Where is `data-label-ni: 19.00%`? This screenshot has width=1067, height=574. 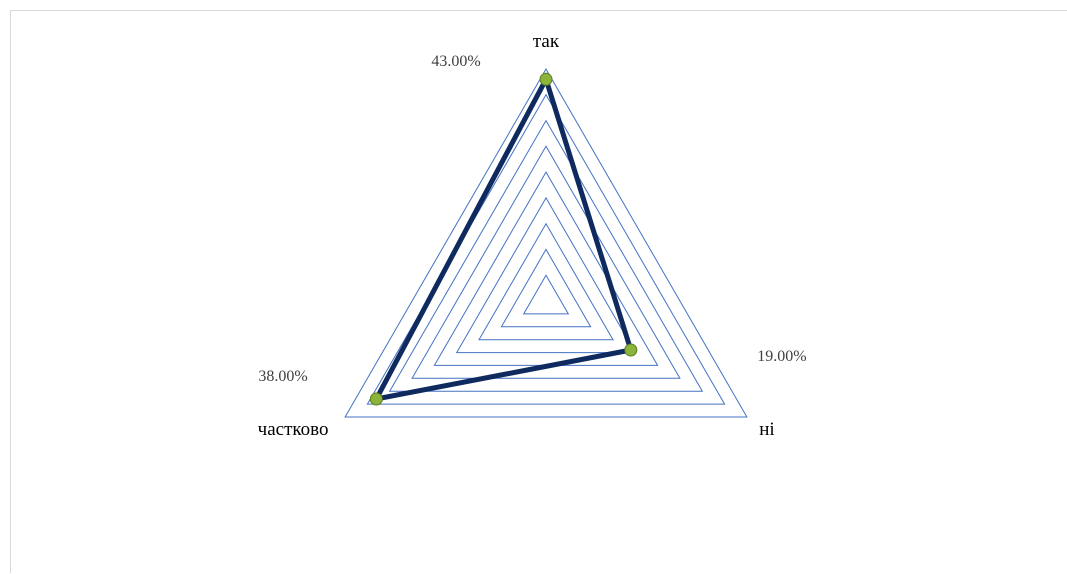
data-label-ni: 19.00% is located at coordinates (781, 356).